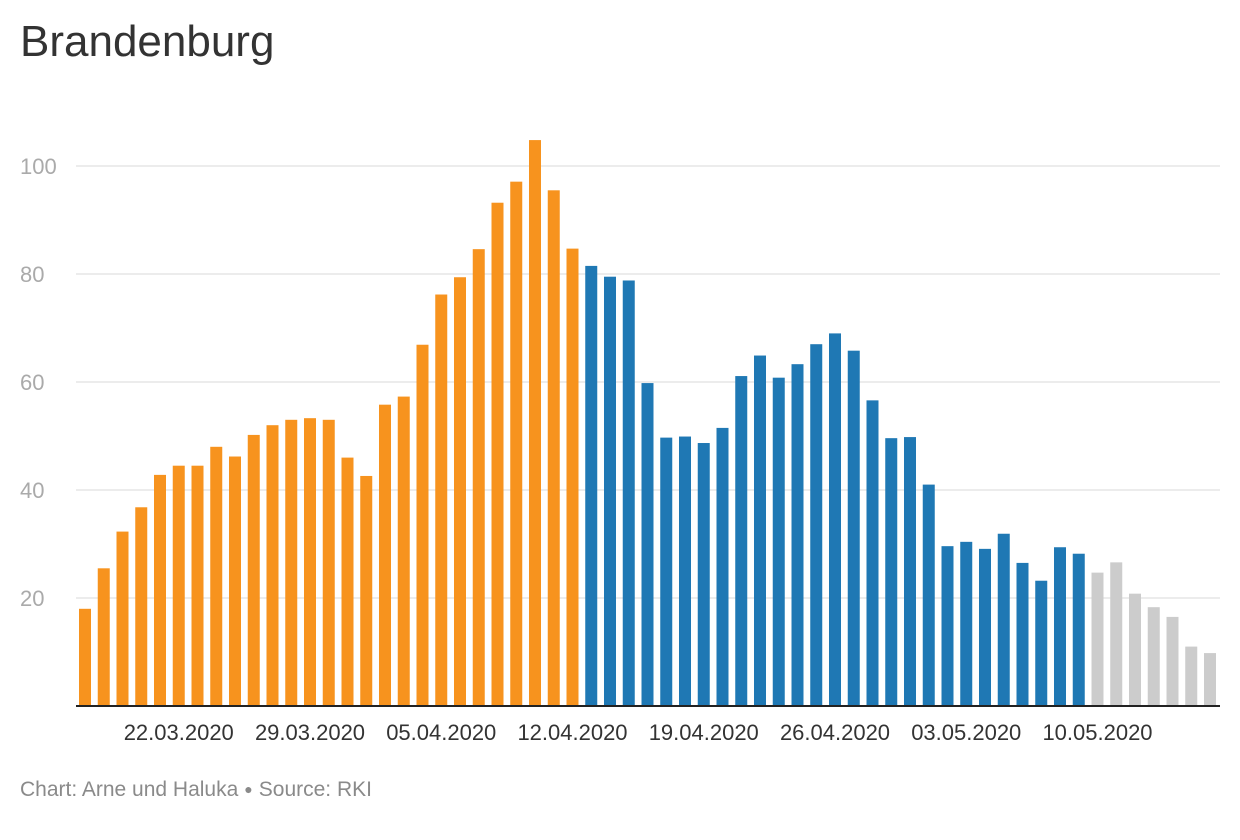 The image size is (1240, 840). Describe the element at coordinates (147, 41) in the screenshot. I see `chart-title: Brandenburg` at that location.